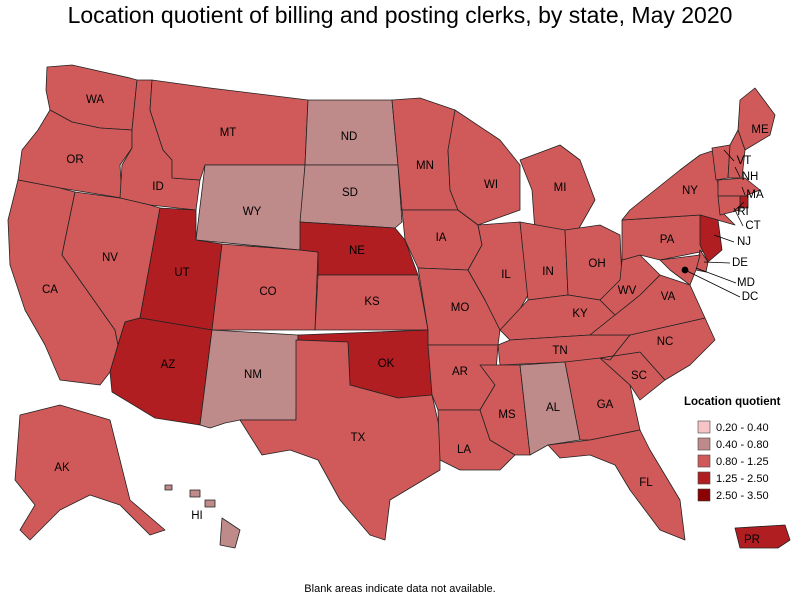  I want to click on state-label-hi: HI, so click(197, 516).